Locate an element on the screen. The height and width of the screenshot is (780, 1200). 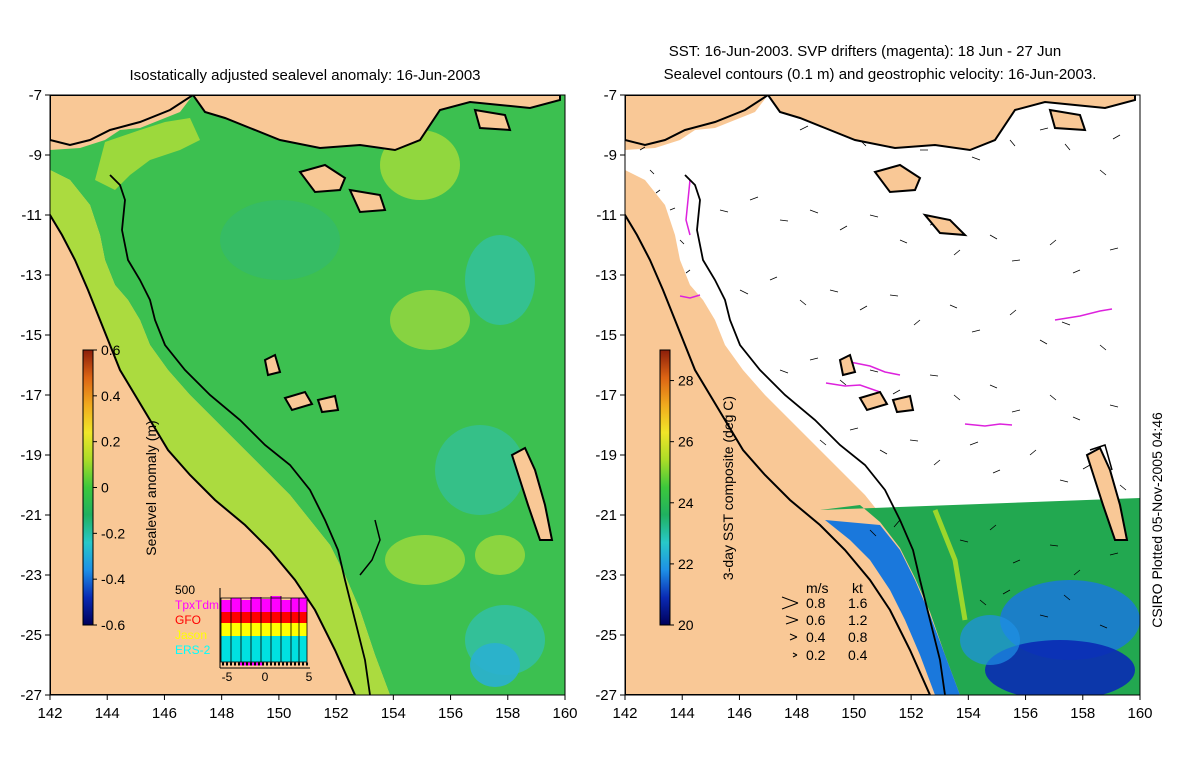
x-tick-label: 144 is located at coordinates (107, 713).